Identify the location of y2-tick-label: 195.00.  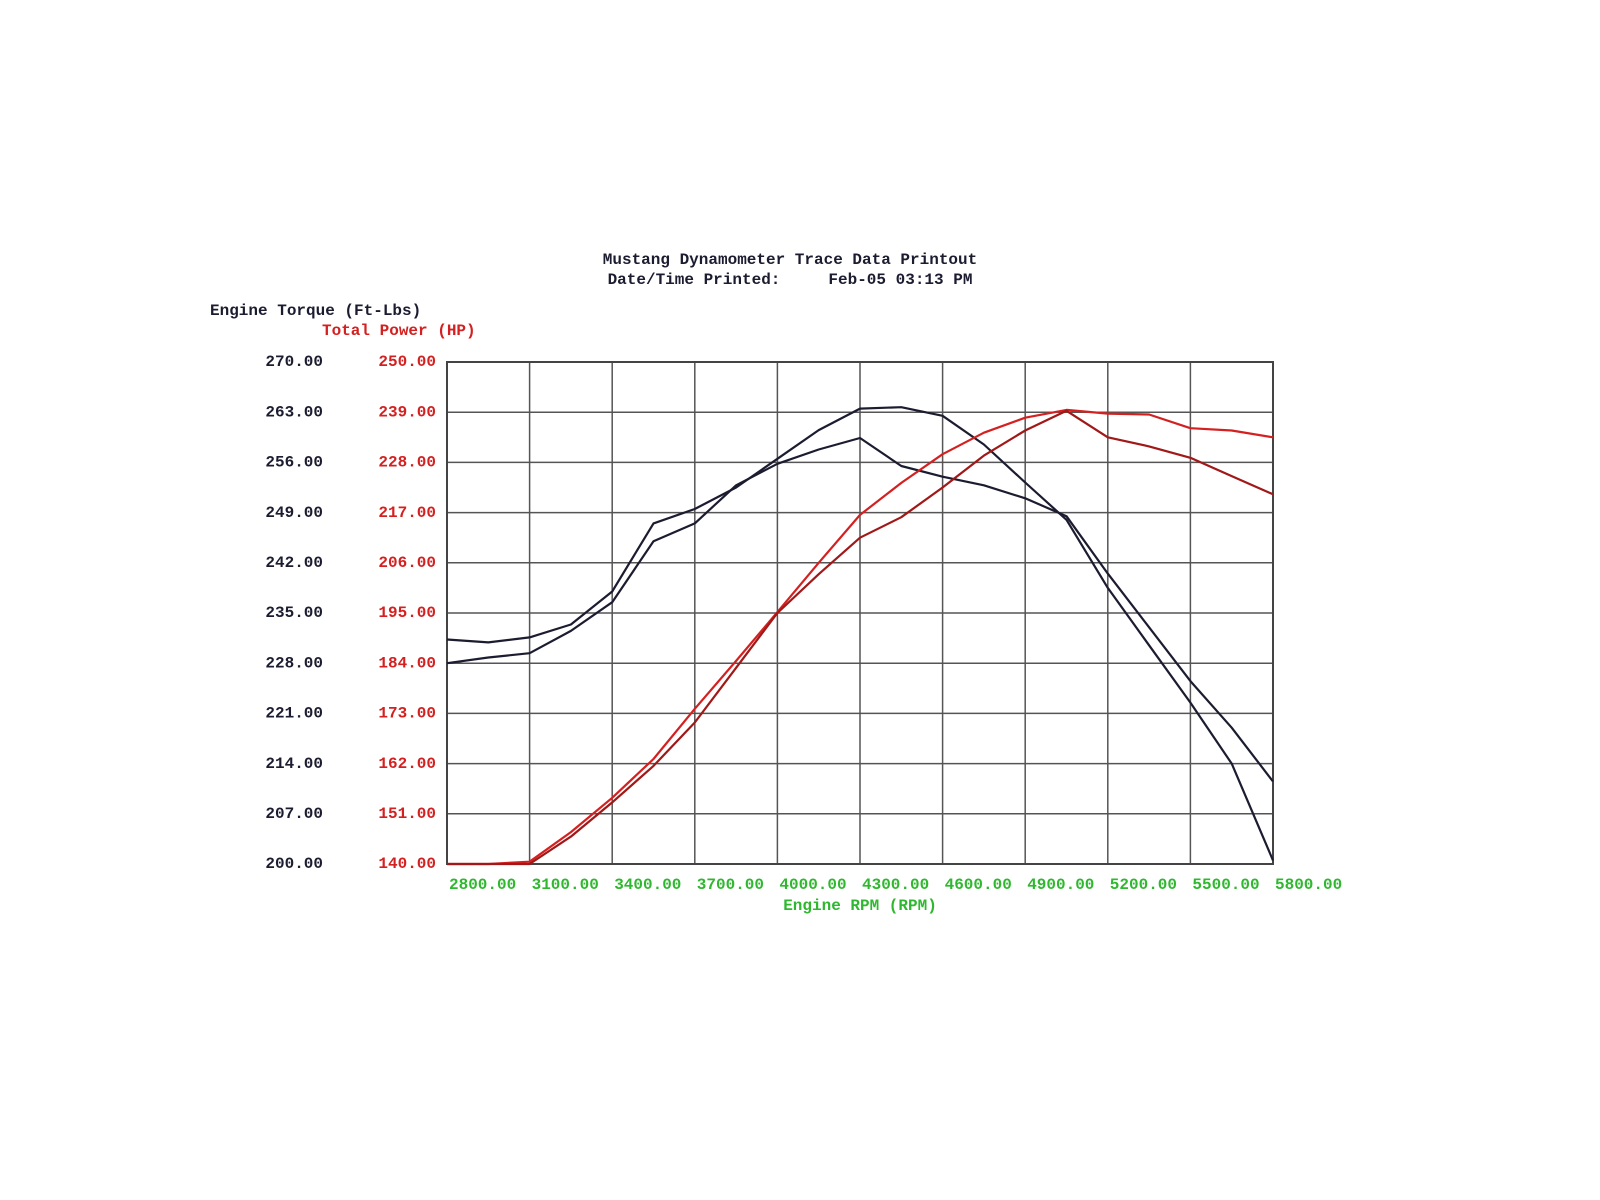
(407, 613).